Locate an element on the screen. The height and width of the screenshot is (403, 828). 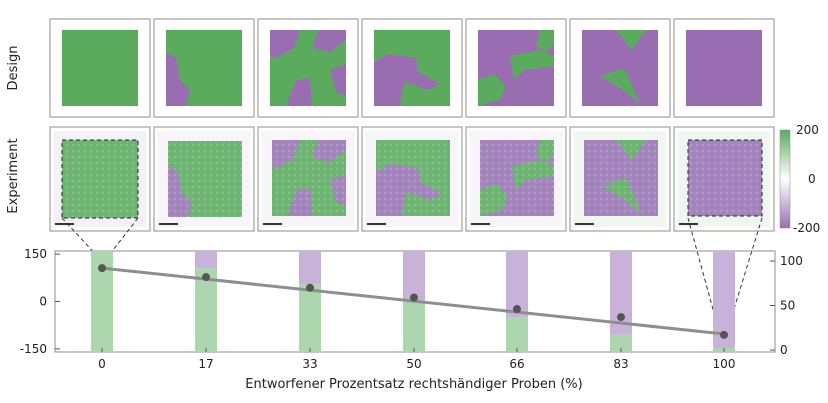
colorbar-tick-min: -200 is located at coordinates (806, 228).